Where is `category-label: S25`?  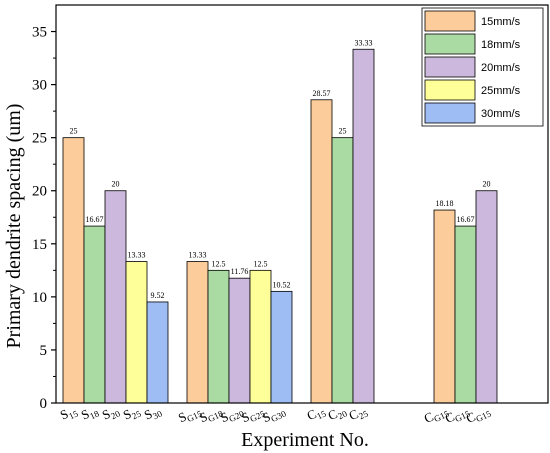 category-label: S25 is located at coordinates (132, 413).